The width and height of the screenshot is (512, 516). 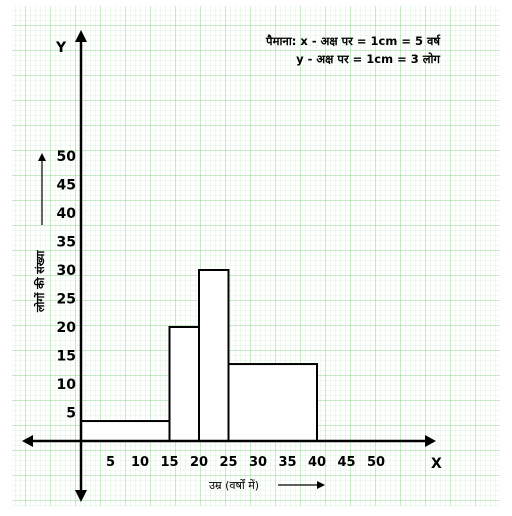 I want to click on x-tick-label-5: 5, so click(x=110, y=462).